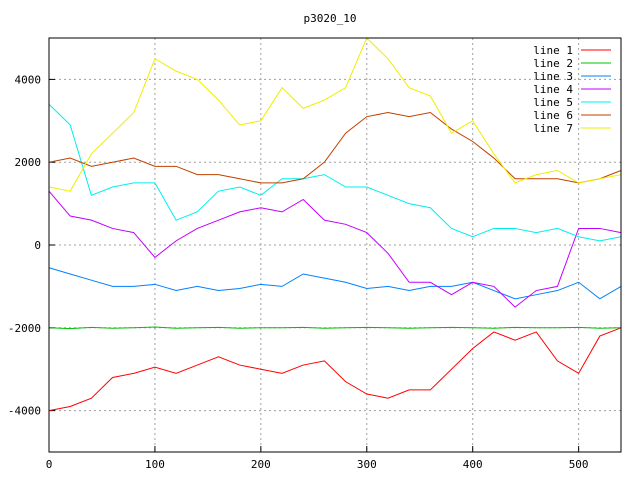 This screenshot has height=484, width=640. What do you see at coordinates (553, 128) in the screenshot?
I see `legend-label: line 7` at bounding box center [553, 128].